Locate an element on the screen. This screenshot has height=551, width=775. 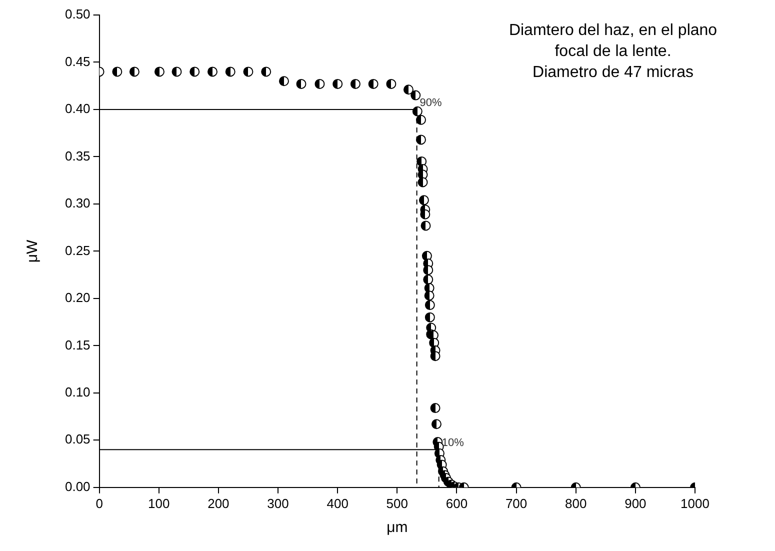
y-tick-label: 0.15 is located at coordinates (77, 344).